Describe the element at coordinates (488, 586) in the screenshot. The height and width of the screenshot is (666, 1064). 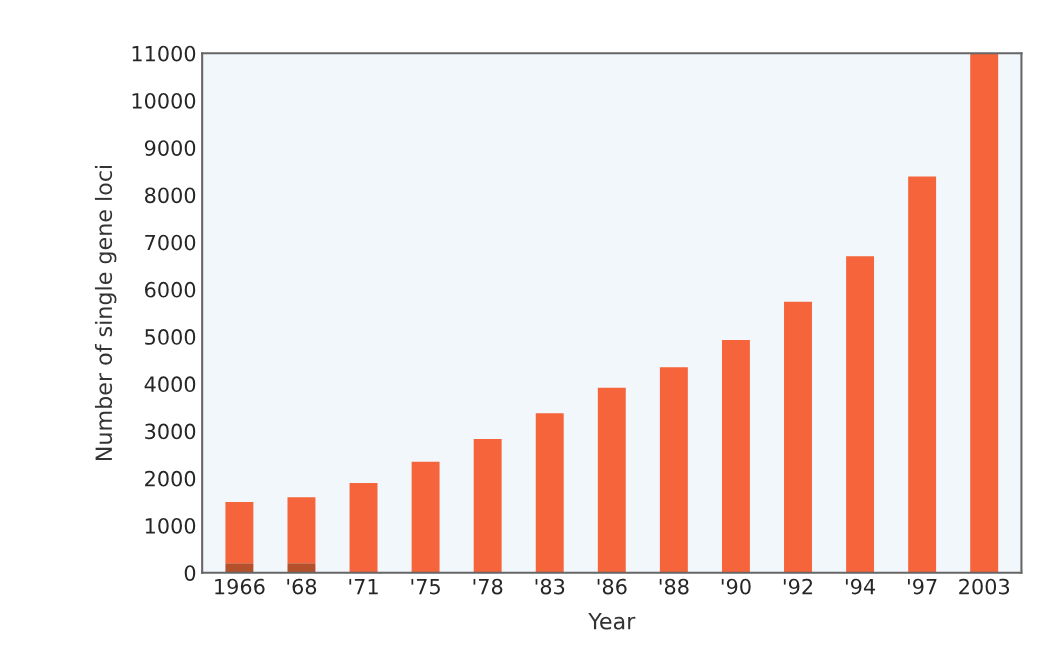
I see `x-tick-label: '78` at that location.